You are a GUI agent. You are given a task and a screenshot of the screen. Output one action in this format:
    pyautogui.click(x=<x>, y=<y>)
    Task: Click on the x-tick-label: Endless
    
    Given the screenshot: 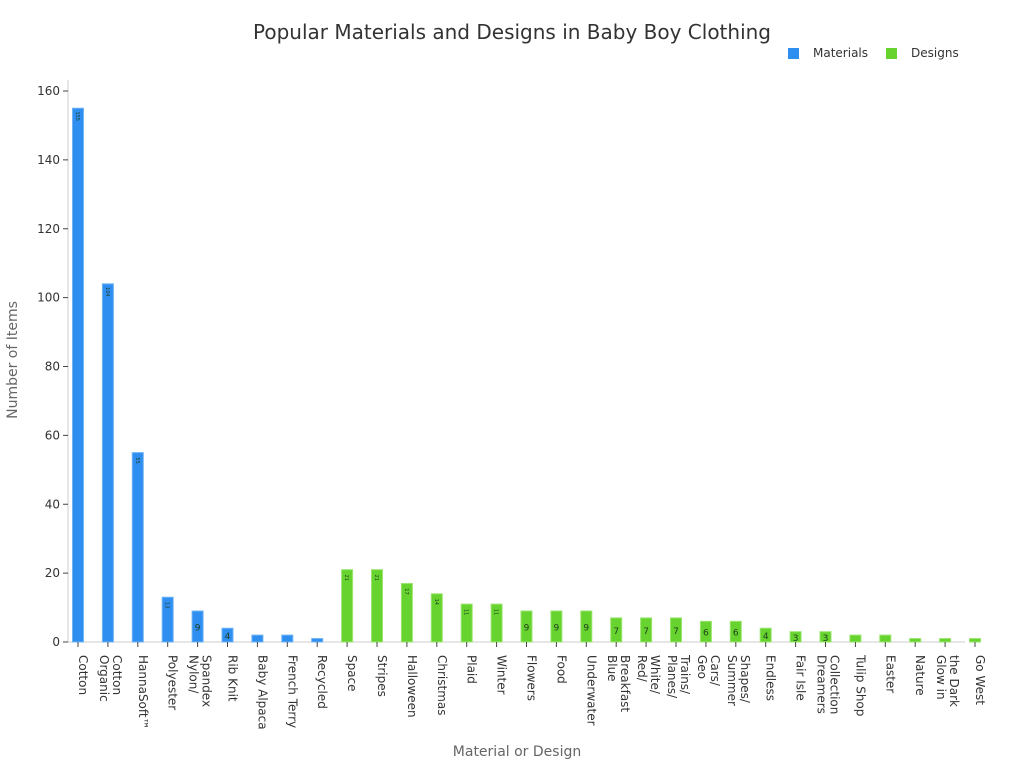 What is the action you would take?
    pyautogui.click(x=771, y=678)
    